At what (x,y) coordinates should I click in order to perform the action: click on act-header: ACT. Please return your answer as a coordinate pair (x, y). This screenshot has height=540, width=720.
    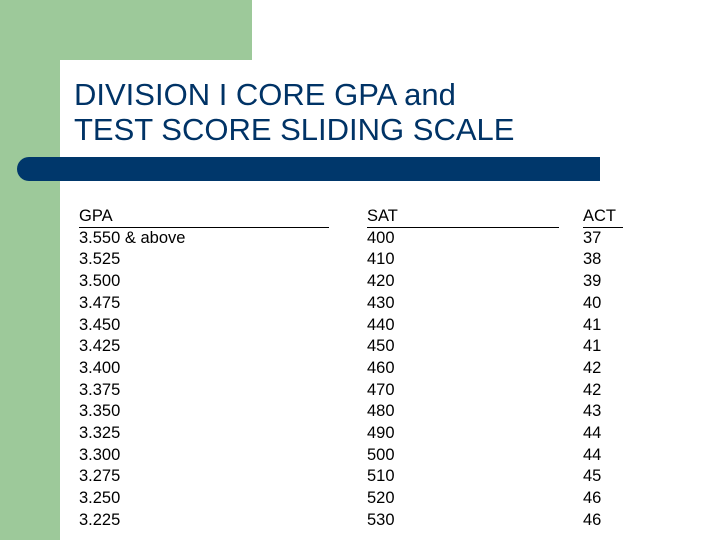
    Looking at the image, I should click on (603, 217).